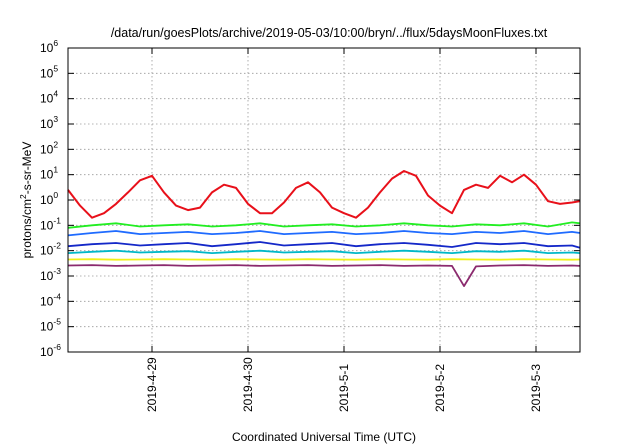  What do you see at coordinates (55, 94) in the screenshot?
I see `y-tick-exponent: 4` at bounding box center [55, 94].